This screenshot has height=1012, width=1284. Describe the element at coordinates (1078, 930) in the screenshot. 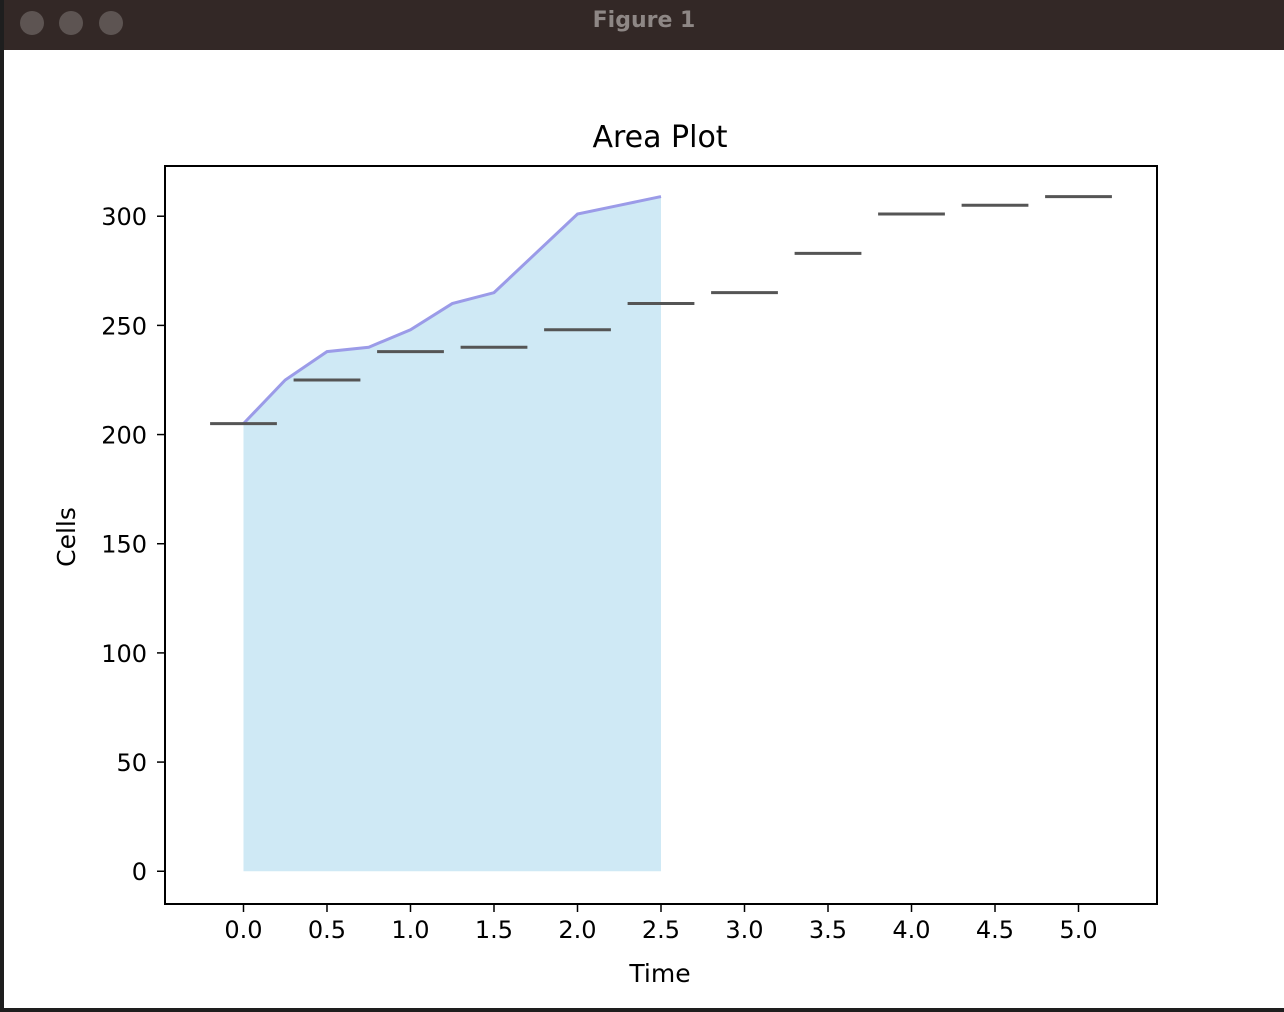

I see `x-tick-label: 5.0` at that location.